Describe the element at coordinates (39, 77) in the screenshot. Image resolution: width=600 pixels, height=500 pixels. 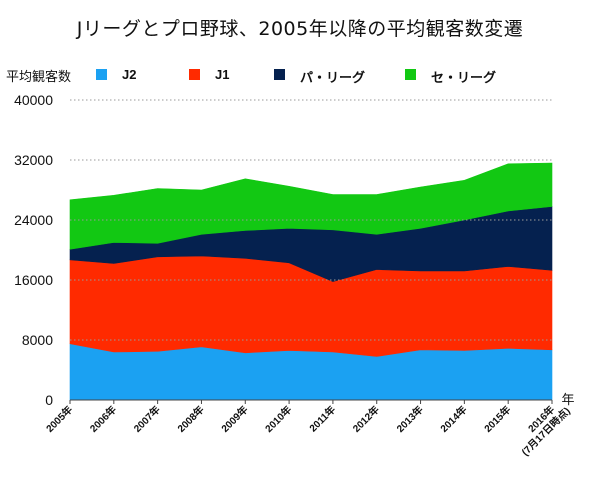
I see `y-axis-label: 平均観客数` at that location.